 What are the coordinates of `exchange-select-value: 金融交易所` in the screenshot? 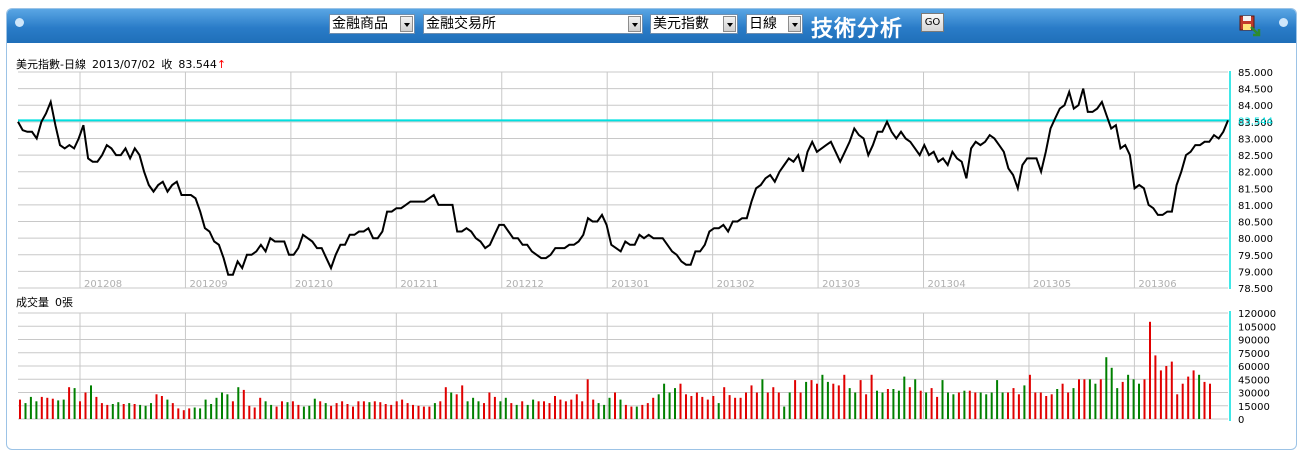 It's located at (461, 24).